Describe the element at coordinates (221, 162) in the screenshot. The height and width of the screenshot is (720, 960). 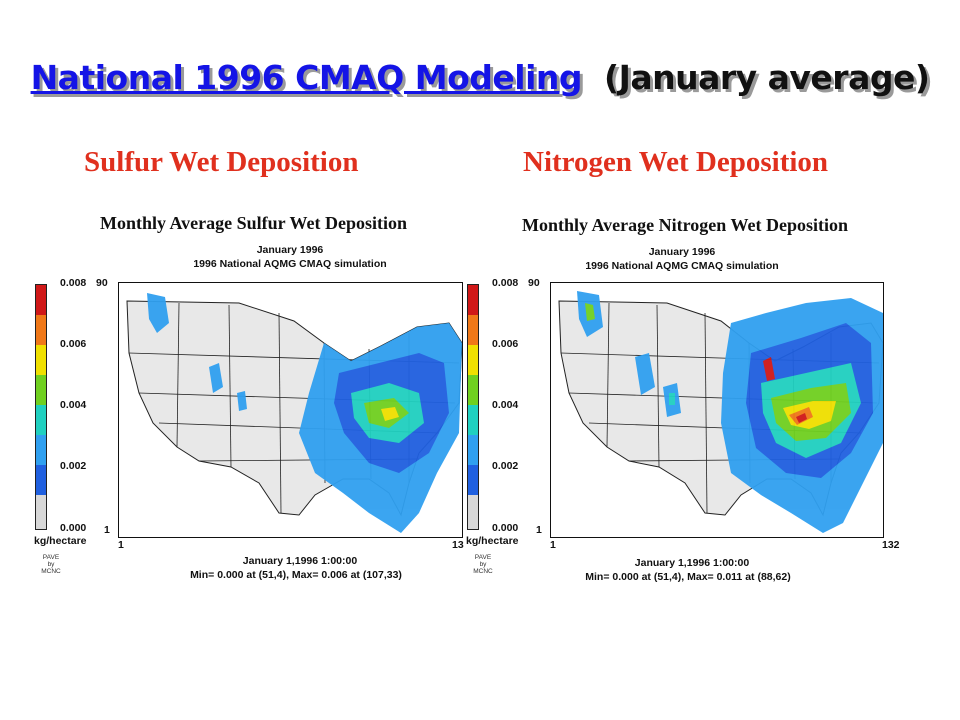
I see `sulfur-heading: Sulfur Wet Deposition` at that location.